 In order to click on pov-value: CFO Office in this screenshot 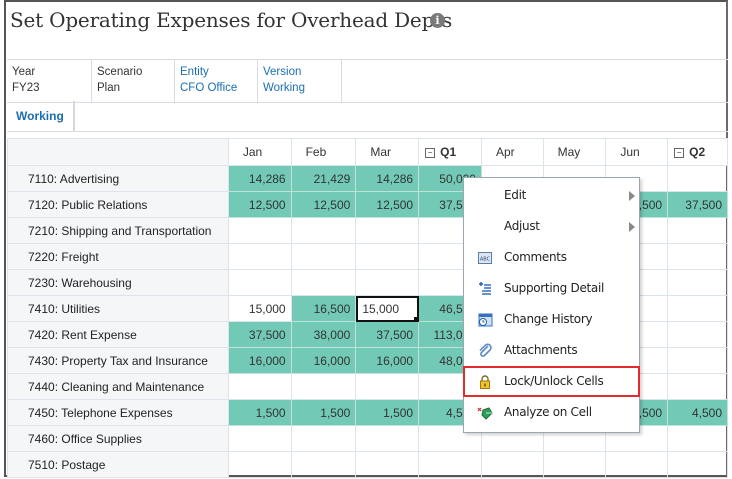, I will do `click(209, 88)`.